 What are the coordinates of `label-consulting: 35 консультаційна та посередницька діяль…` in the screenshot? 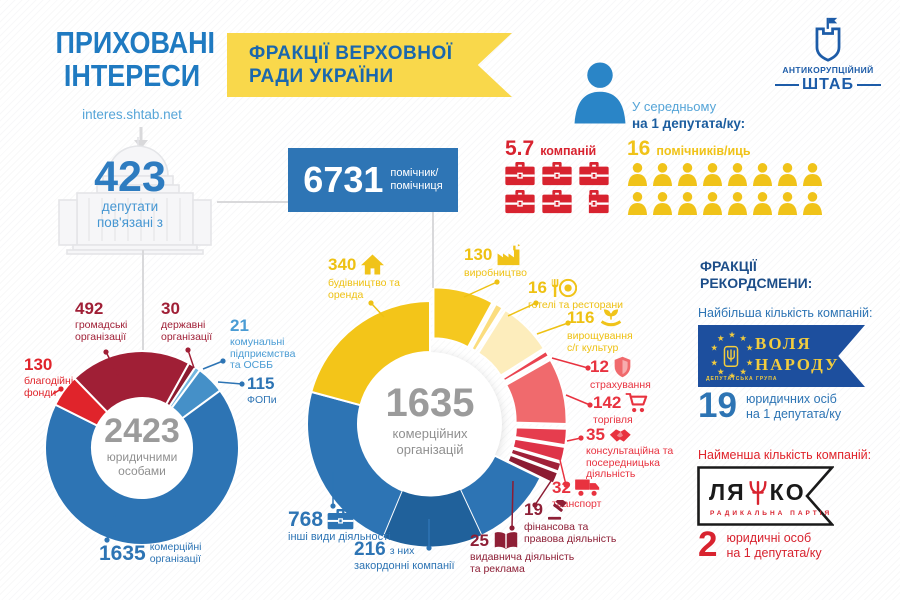 It's located at (630, 452).